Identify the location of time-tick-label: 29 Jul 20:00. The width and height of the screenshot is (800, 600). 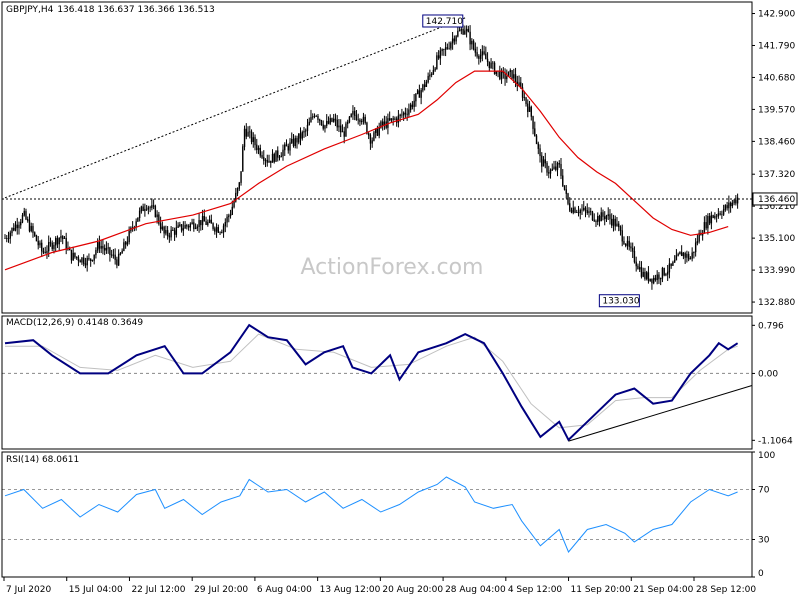
(221, 590).